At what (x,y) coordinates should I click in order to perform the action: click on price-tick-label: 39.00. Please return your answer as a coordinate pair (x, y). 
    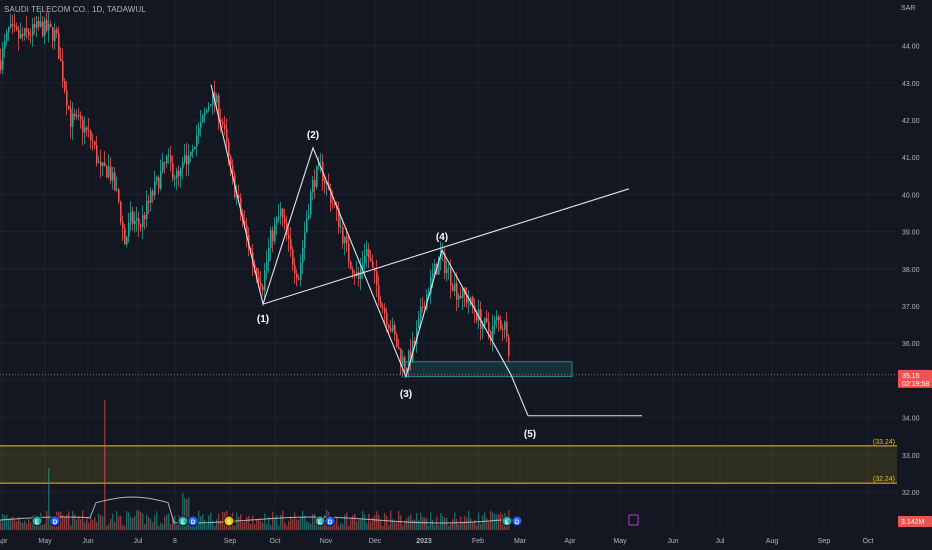
    Looking at the image, I should click on (911, 233).